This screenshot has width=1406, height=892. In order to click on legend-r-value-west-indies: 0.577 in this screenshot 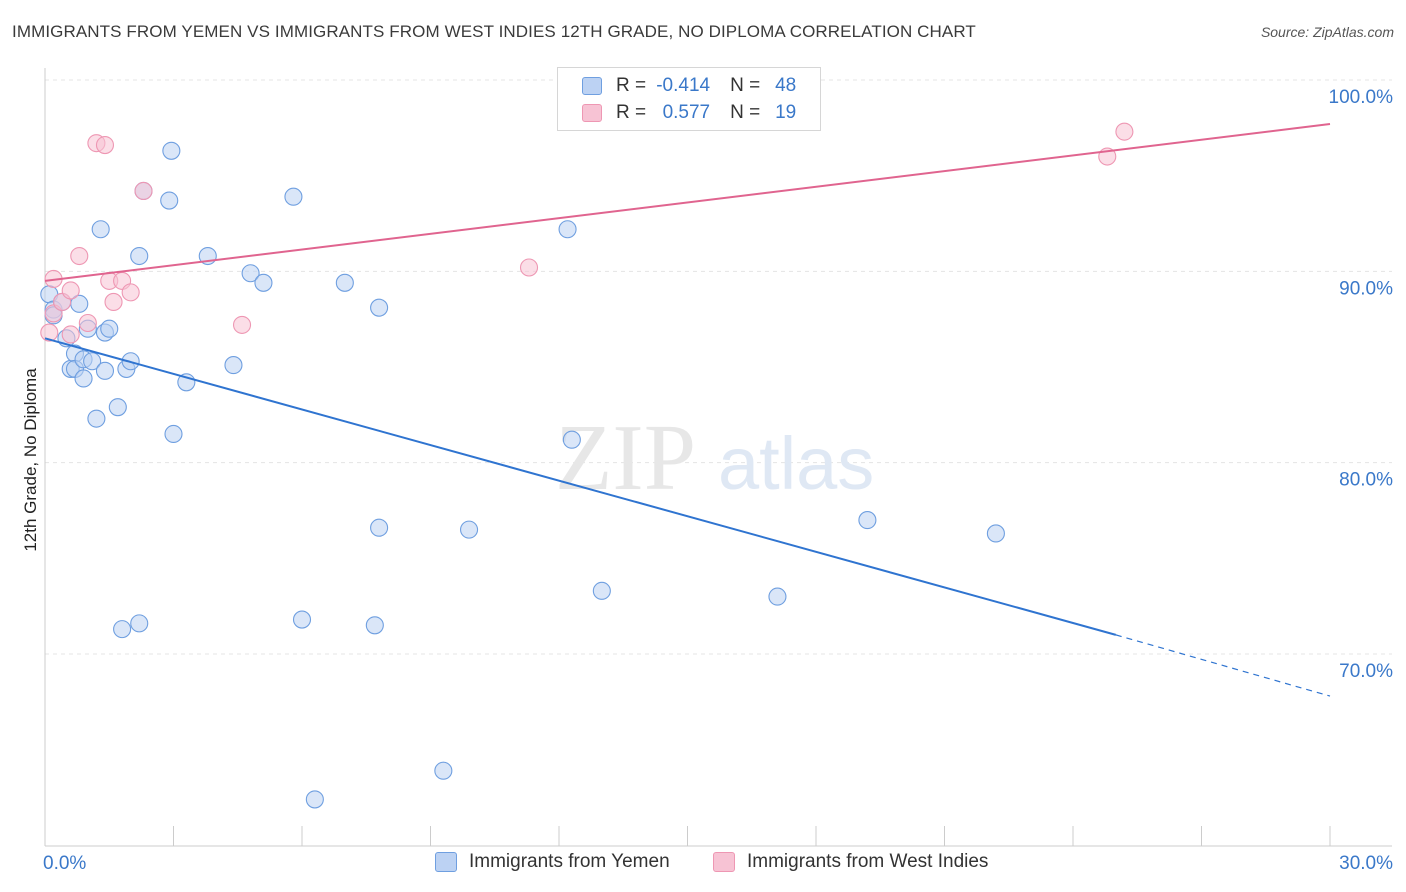, I will do `click(686, 112)`.